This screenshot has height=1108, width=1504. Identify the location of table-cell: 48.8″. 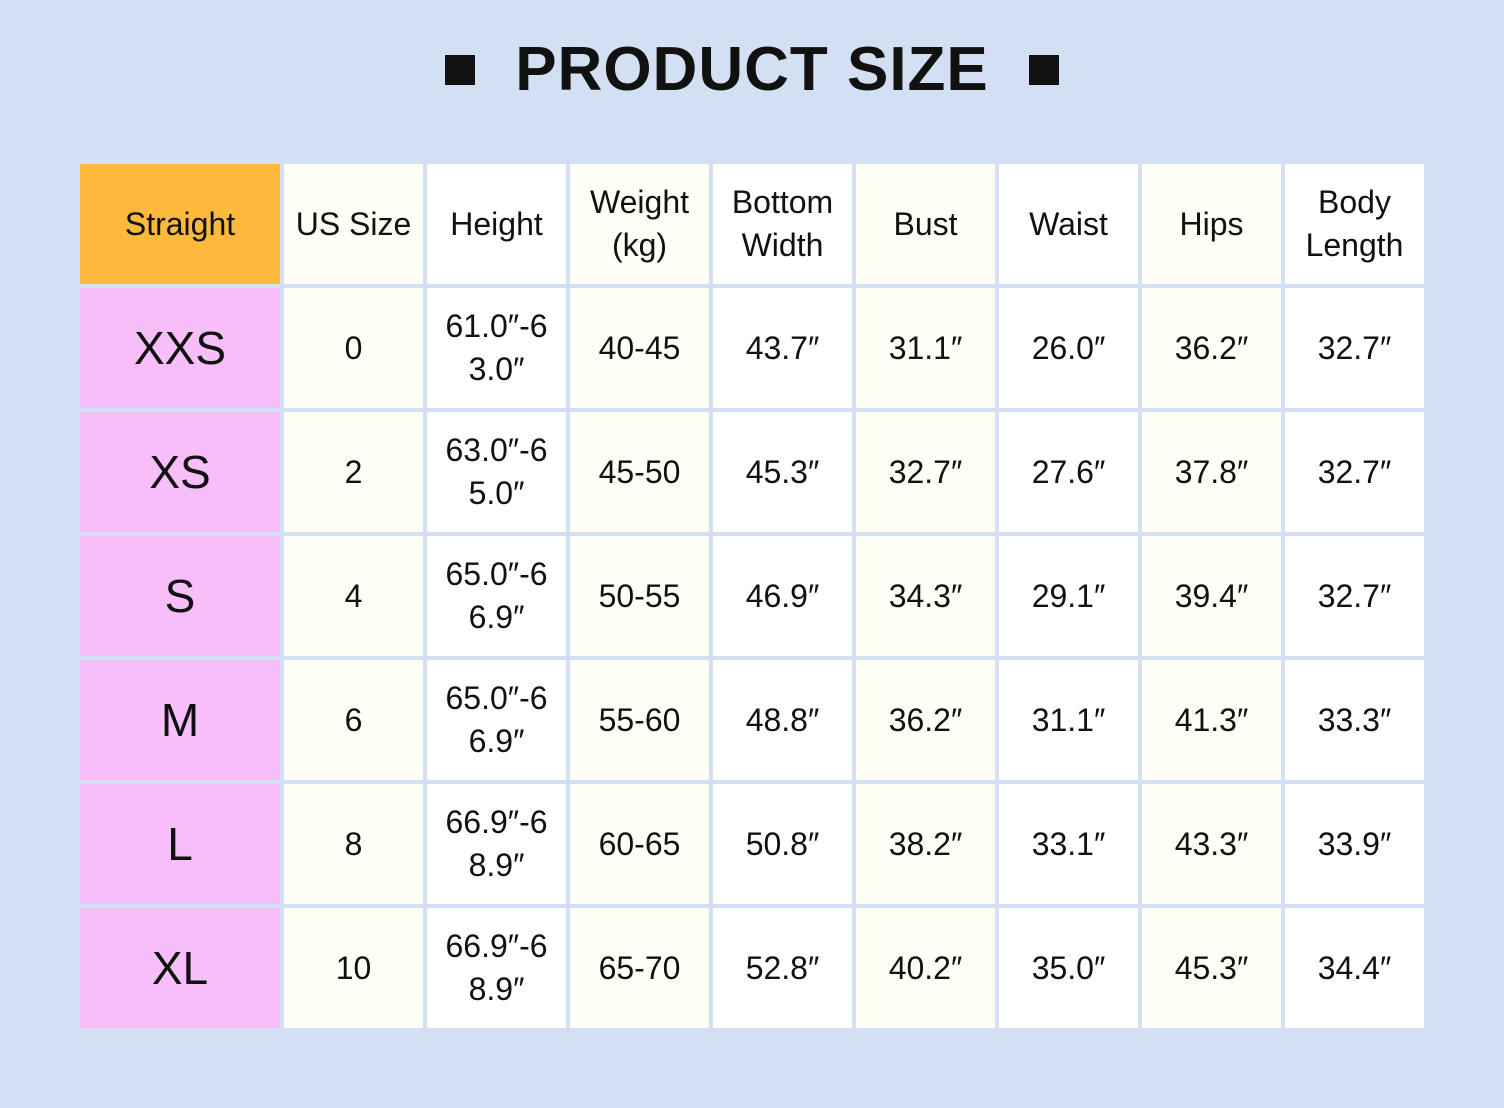
(782, 720).